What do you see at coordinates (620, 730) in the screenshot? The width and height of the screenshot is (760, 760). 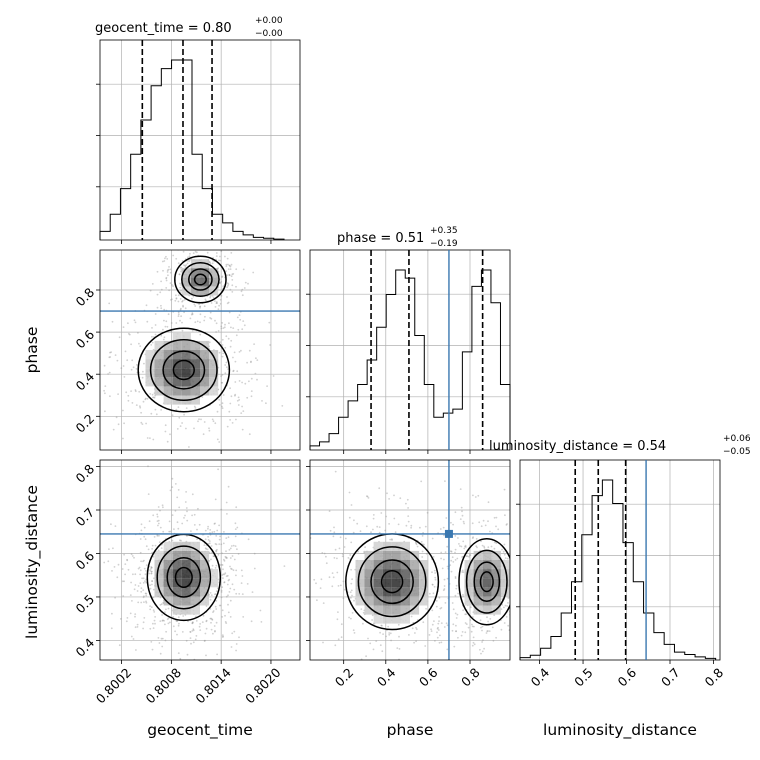 I see `x-axis-title-luminosity-distance: luminosity_distance` at bounding box center [620, 730].